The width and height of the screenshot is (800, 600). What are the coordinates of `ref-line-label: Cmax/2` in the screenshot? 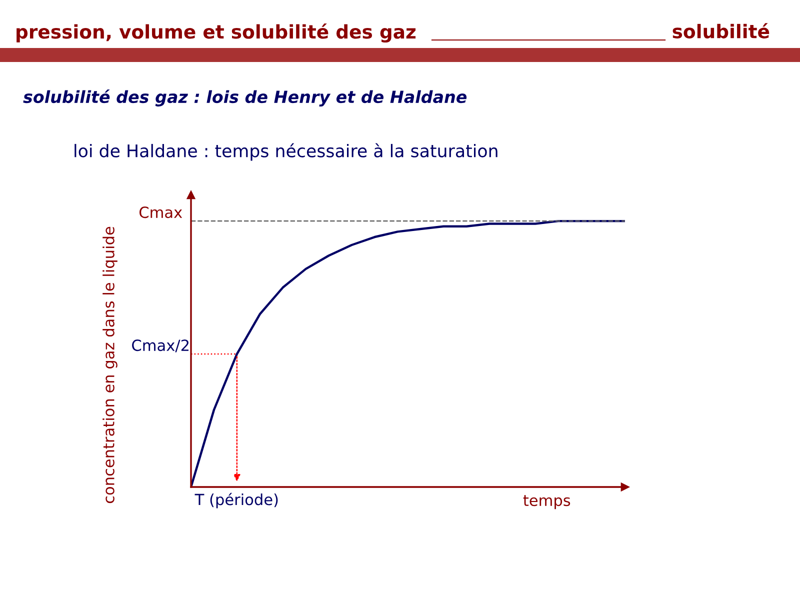 It's located at (160, 346).